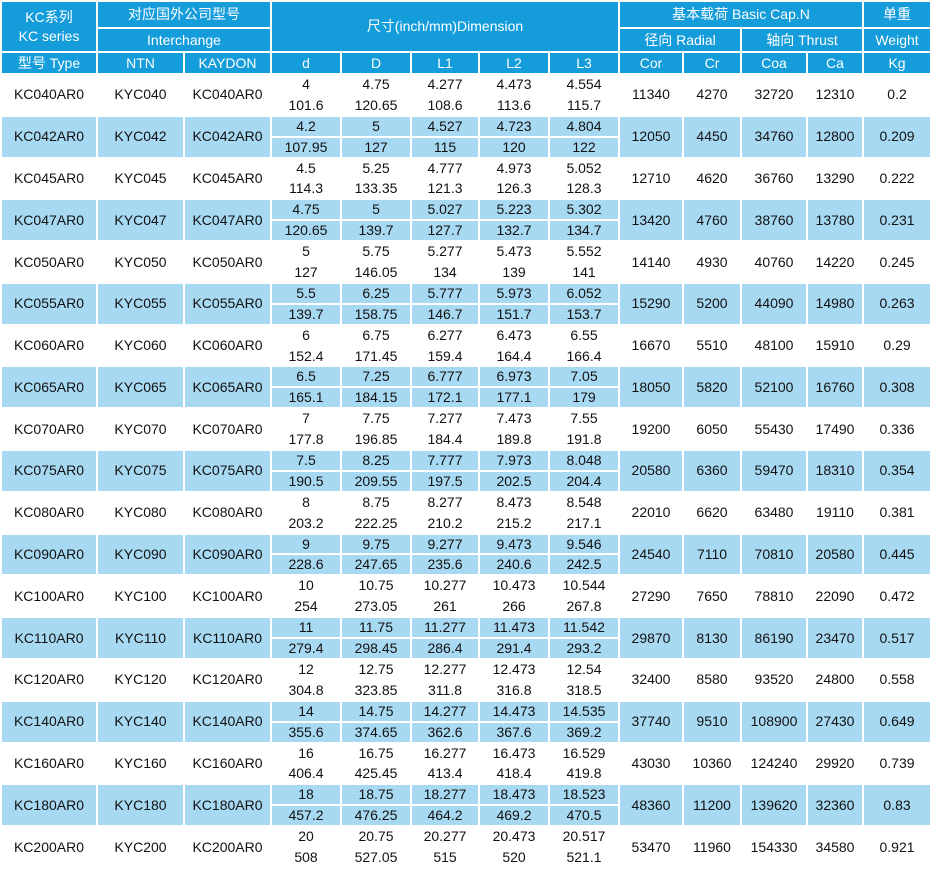 This screenshot has height=869, width=930. What do you see at coordinates (376, 398) in the screenshot?
I see `cell-D-mm: 184.15` at bounding box center [376, 398].